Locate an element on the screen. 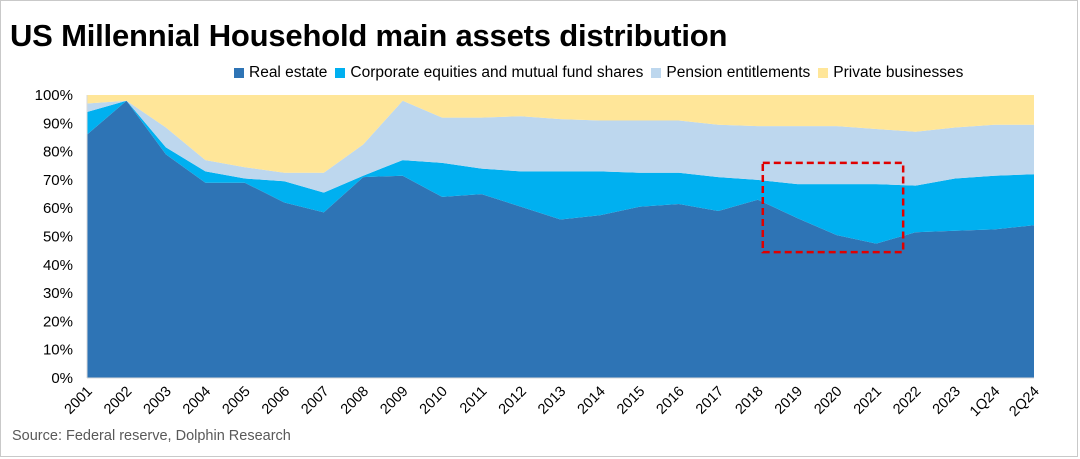  x-tick-label: 2011 is located at coordinates (473, 400).